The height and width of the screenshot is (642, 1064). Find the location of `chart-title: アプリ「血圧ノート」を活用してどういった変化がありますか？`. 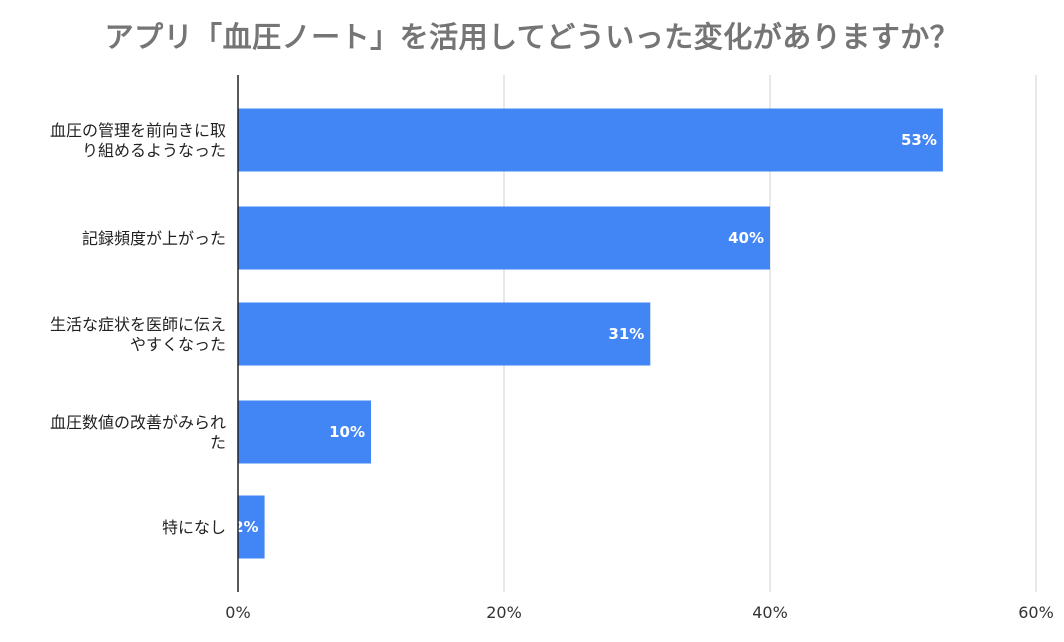

chart-title: アプリ「血圧ノート」を活用してどういった変化がありますか？ is located at coordinates (532, 37).